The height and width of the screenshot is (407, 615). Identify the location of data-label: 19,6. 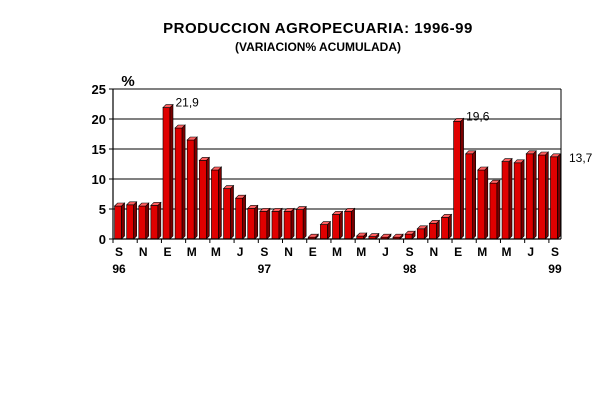
(478, 116).